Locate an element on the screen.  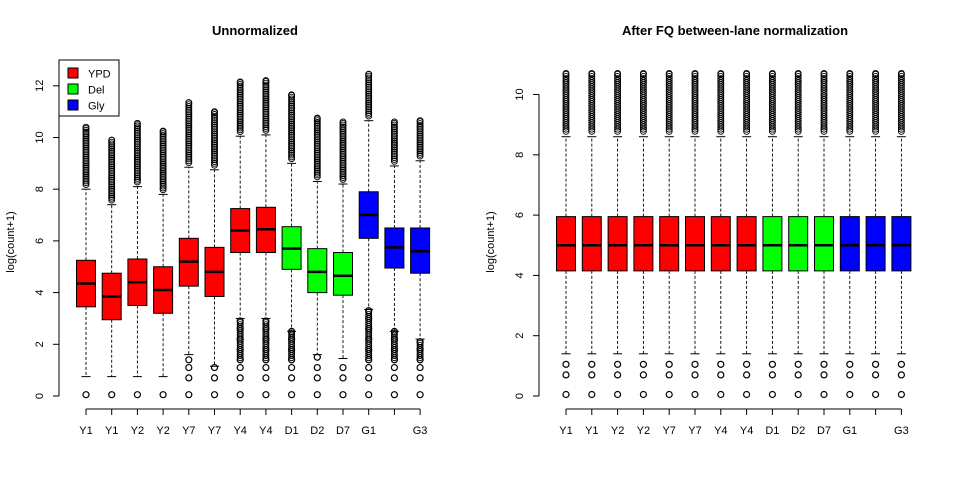
y-tick-label: 4 is located at coordinates (40, 293).